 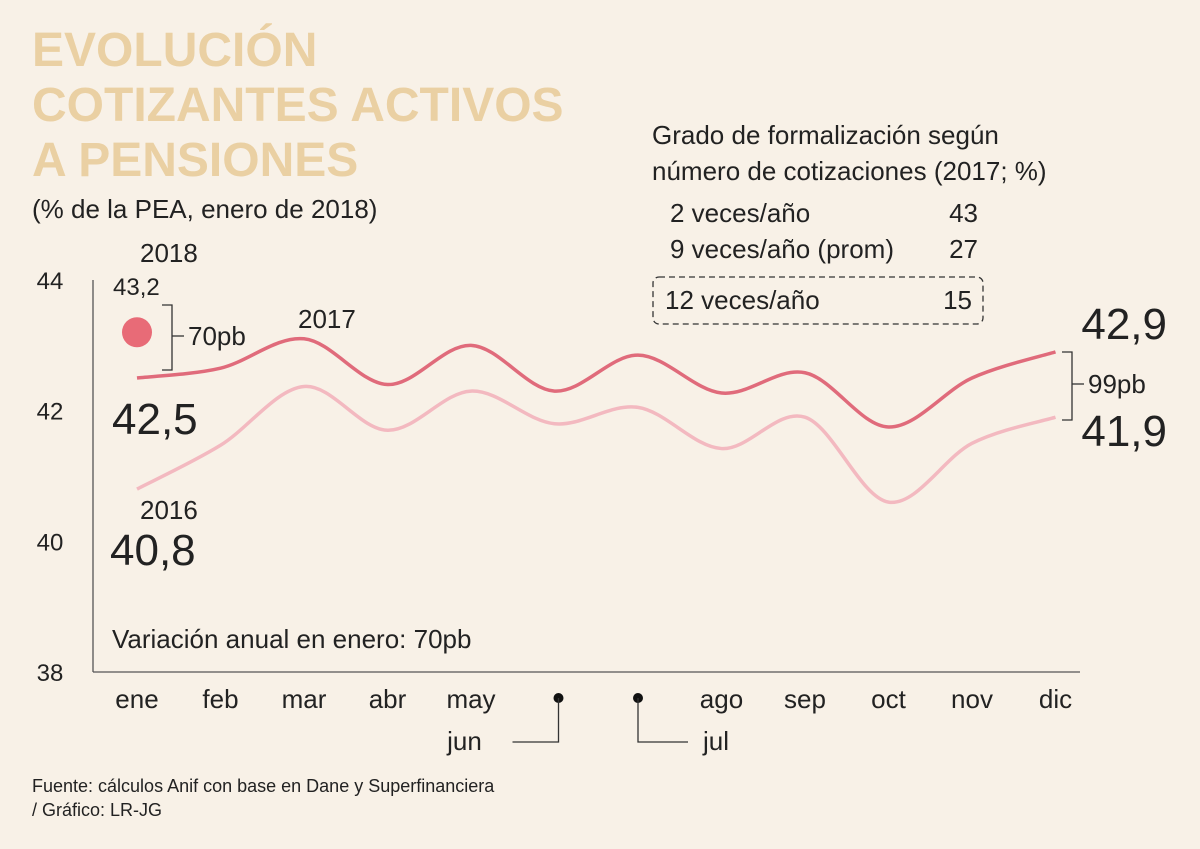 I want to click on chart-title: COTIZANTES ACTIVOS, so click(x=298, y=105).